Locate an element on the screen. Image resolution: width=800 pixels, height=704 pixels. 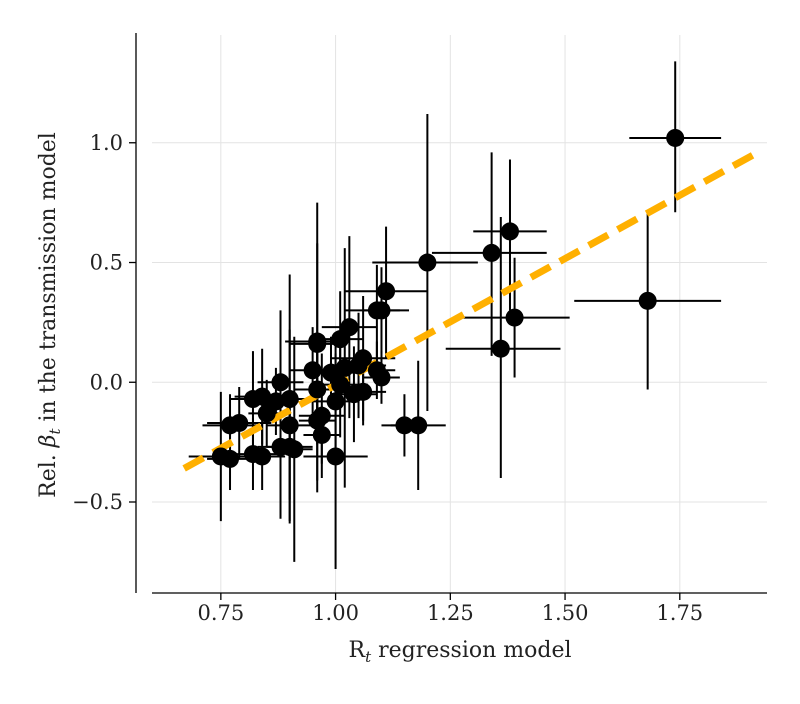
x-tick-label: 1.50 is located at coordinates (565, 613).